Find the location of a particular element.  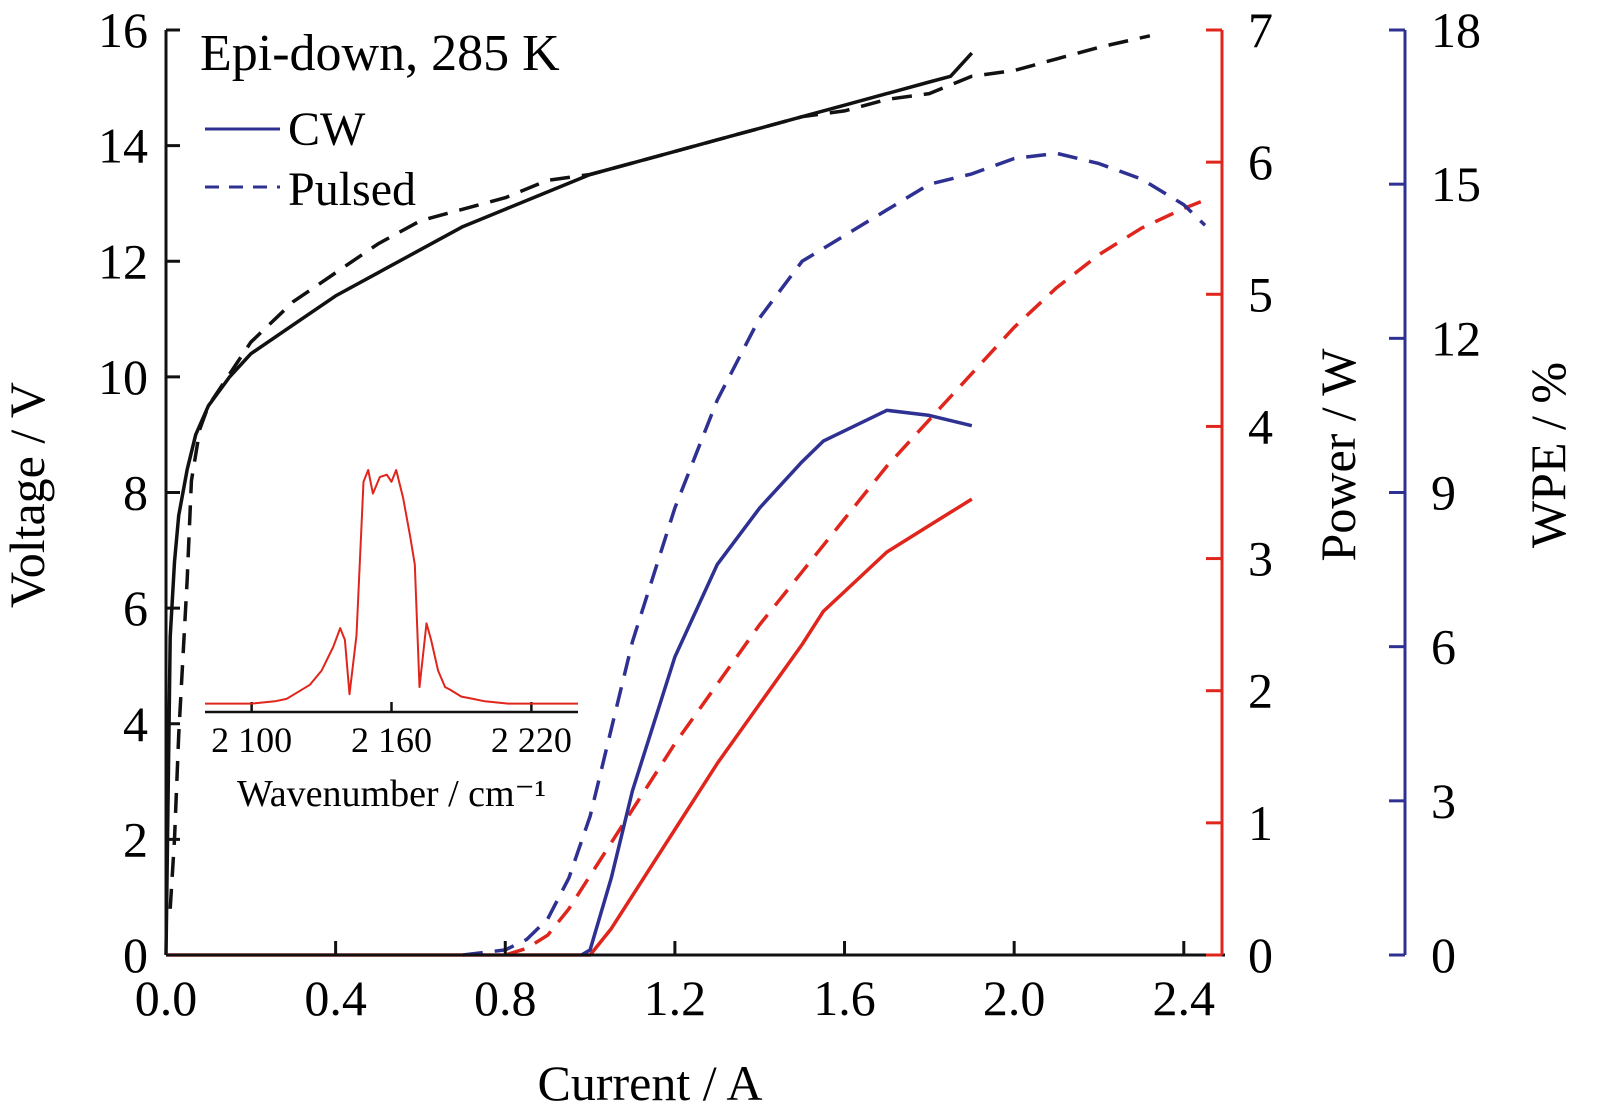

left-tick-label: 6 is located at coordinates (135, 608).